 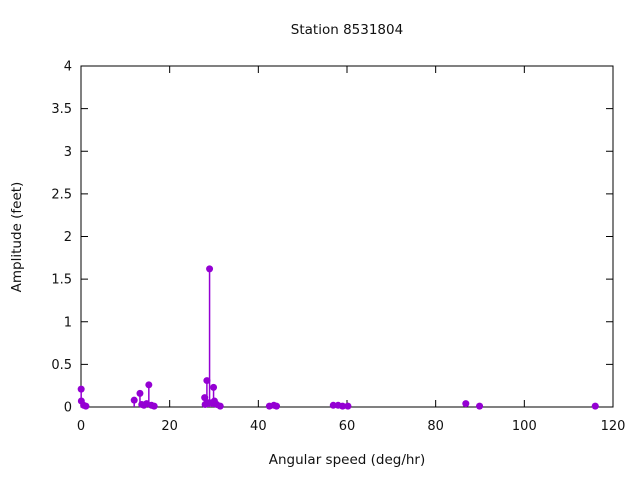 What do you see at coordinates (347, 460) in the screenshot?
I see `x-axis-label: Angular speed (deg/hr)` at bounding box center [347, 460].